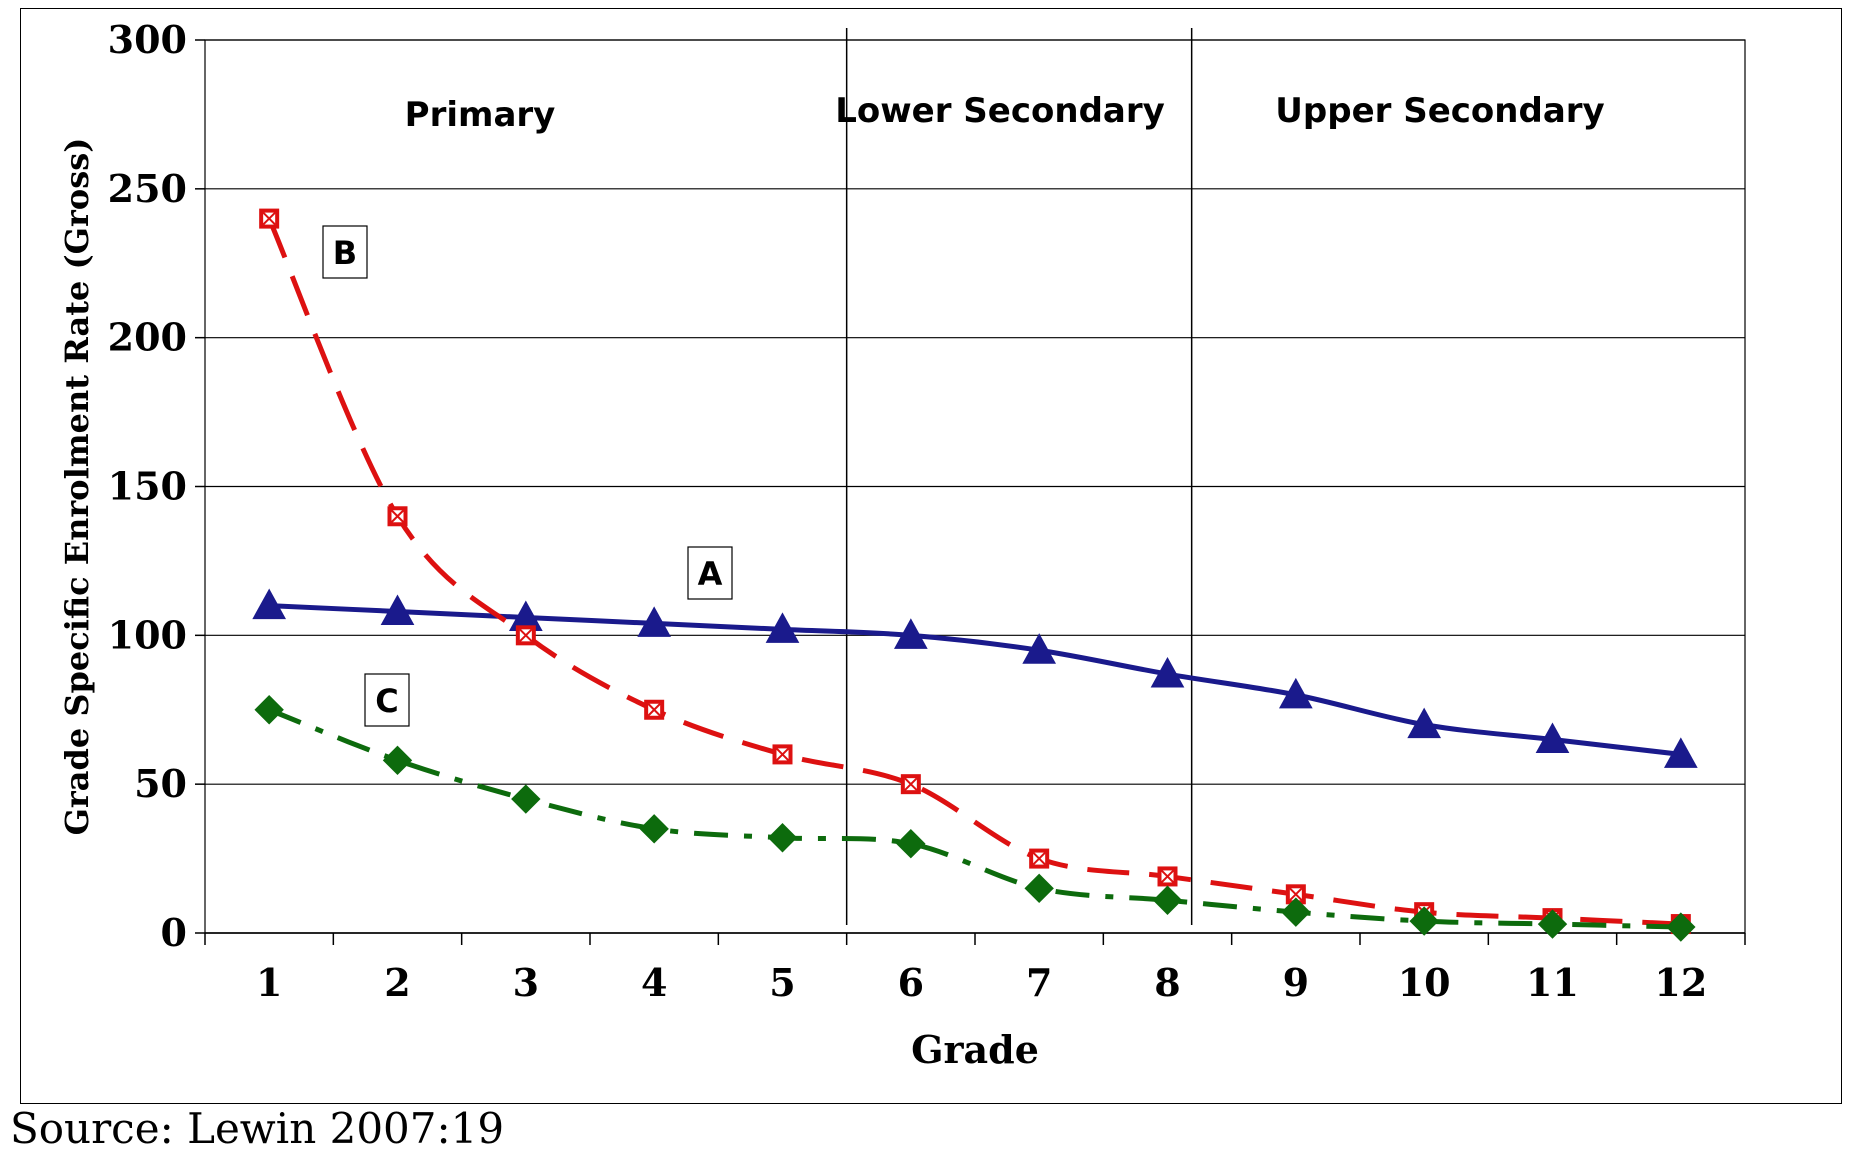 The image size is (1869, 1153). I want to click on y-tick-label: 100, so click(147, 634).